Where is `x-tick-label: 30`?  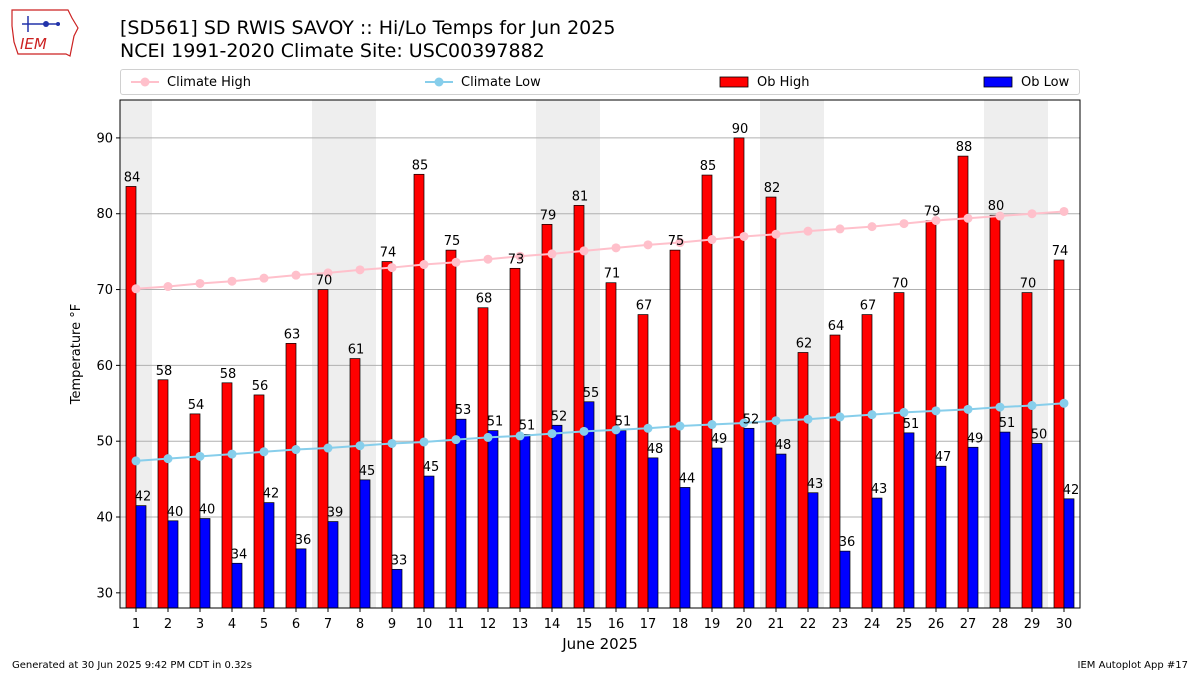
x-tick-label: 30 is located at coordinates (1064, 624).